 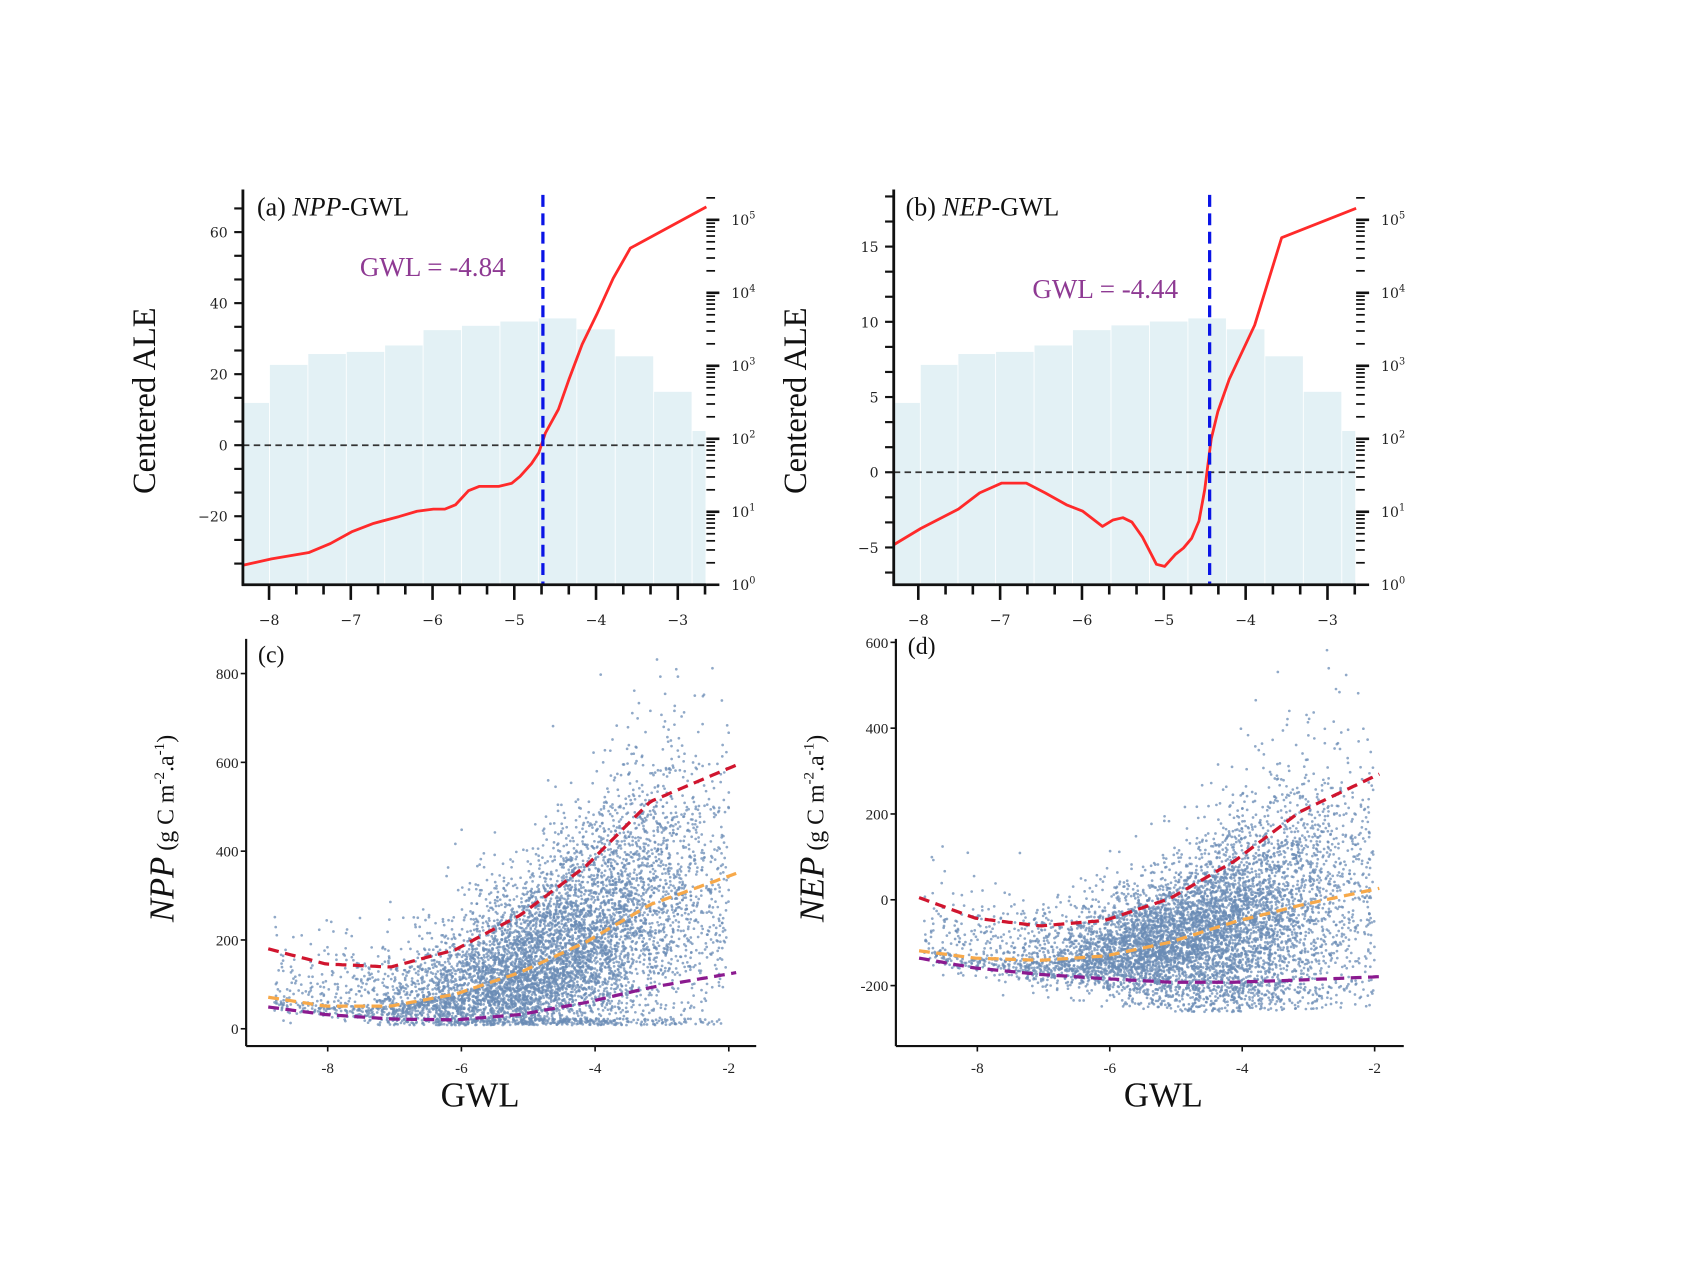 I want to click on title-prefix: (b), so click(x=924, y=206).